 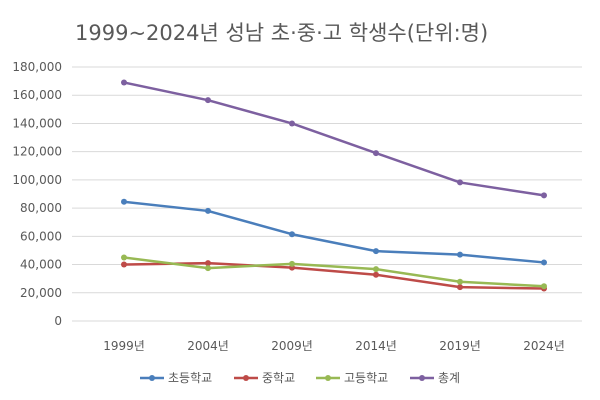 What do you see at coordinates (37, 152) in the screenshot?
I see `y-tick-label: 120,000` at bounding box center [37, 152].